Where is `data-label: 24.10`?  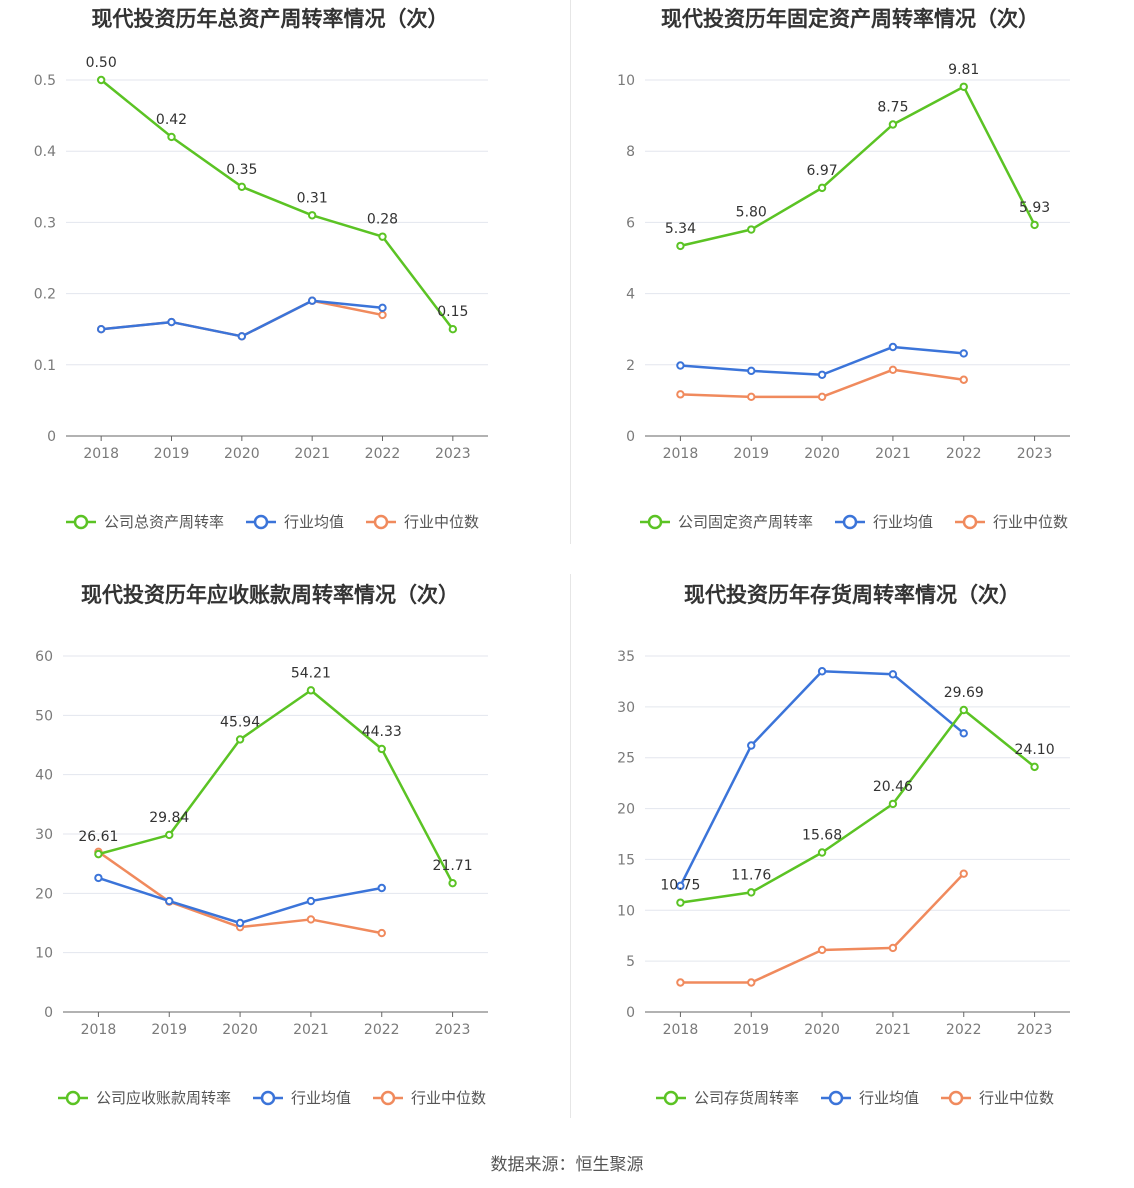
data-label: 24.10 is located at coordinates (1035, 750).